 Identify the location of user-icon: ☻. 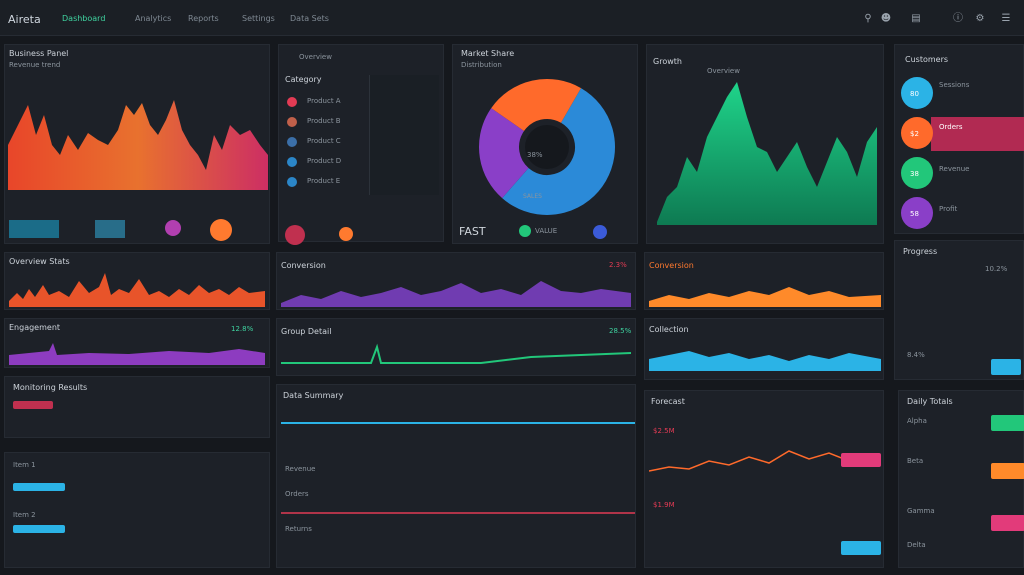
(886, 18).